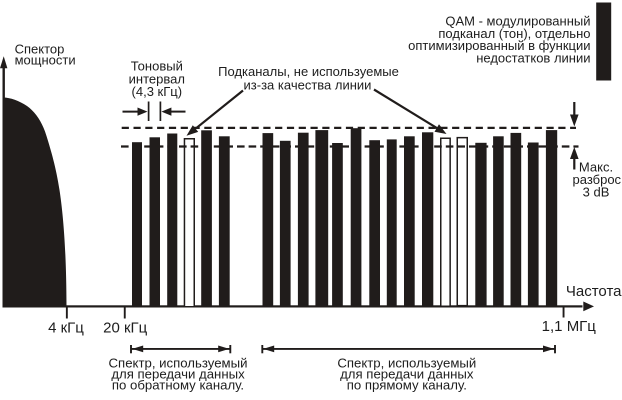  What do you see at coordinates (407, 384) in the screenshot?
I see `svg-text: по прямому каналу.` at bounding box center [407, 384].